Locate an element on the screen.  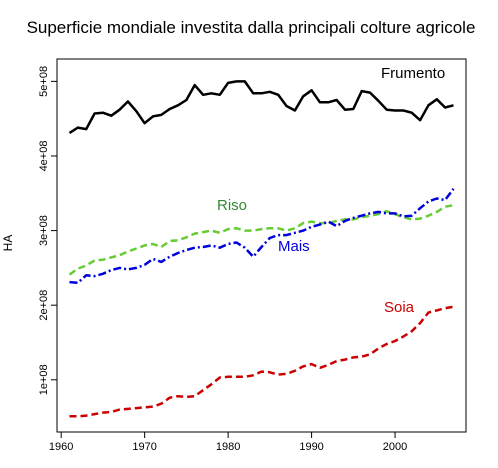
y-axis: 1e+08 2e+08 3e+08 4e+08 5e+08 is located at coordinates (47, 230).